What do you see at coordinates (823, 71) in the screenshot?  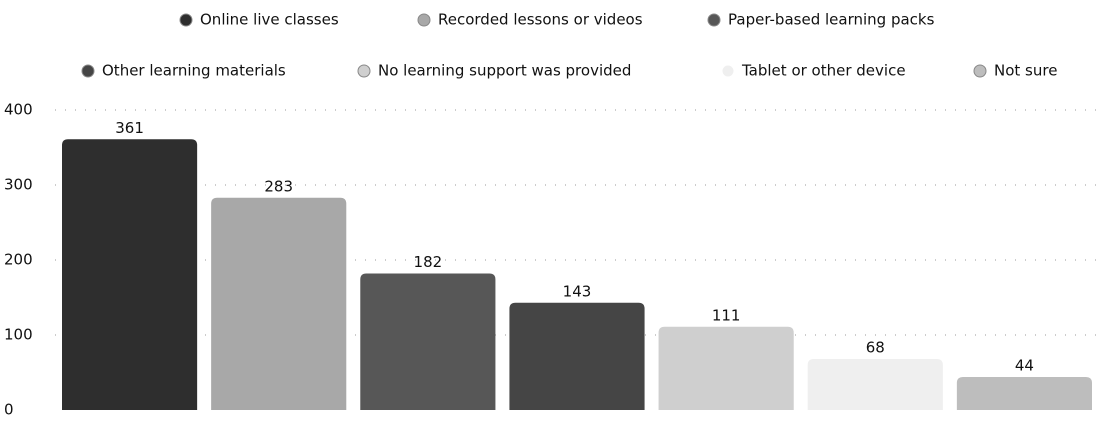 I see `legend-label: Tablet or other device` at bounding box center [823, 71].